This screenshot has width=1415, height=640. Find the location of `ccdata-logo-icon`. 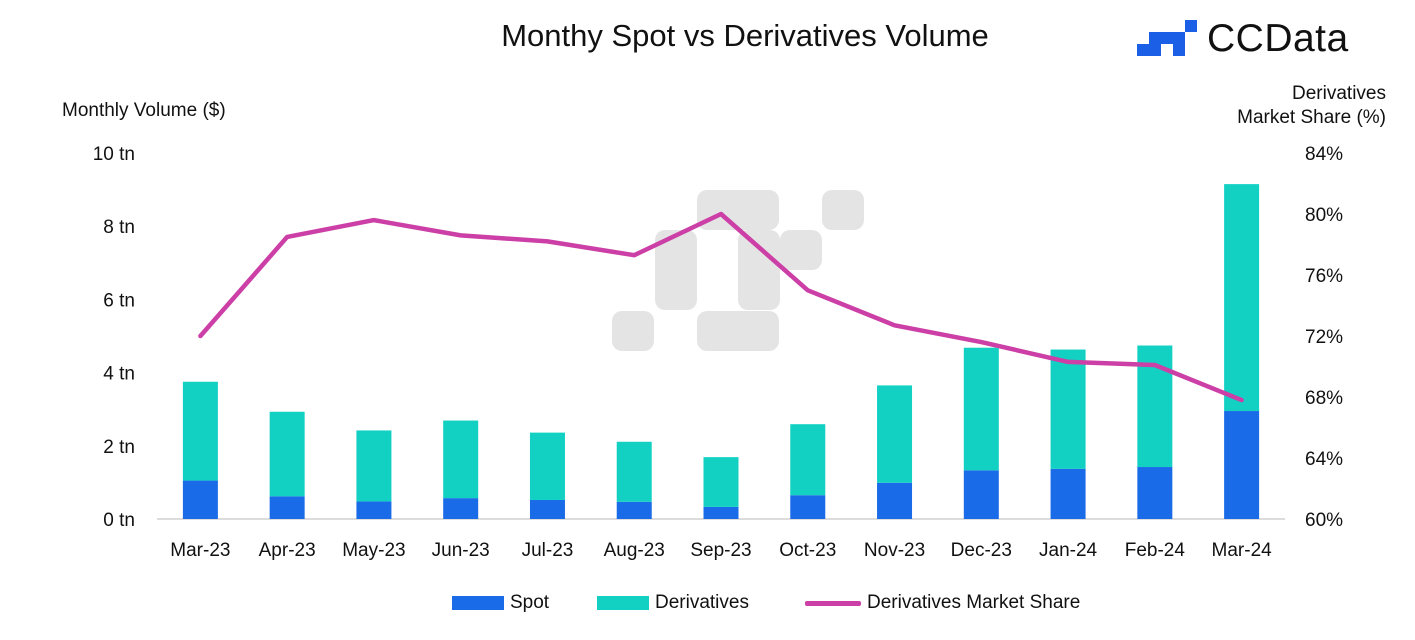

ccdata-logo-icon is located at coordinates (1167, 38).